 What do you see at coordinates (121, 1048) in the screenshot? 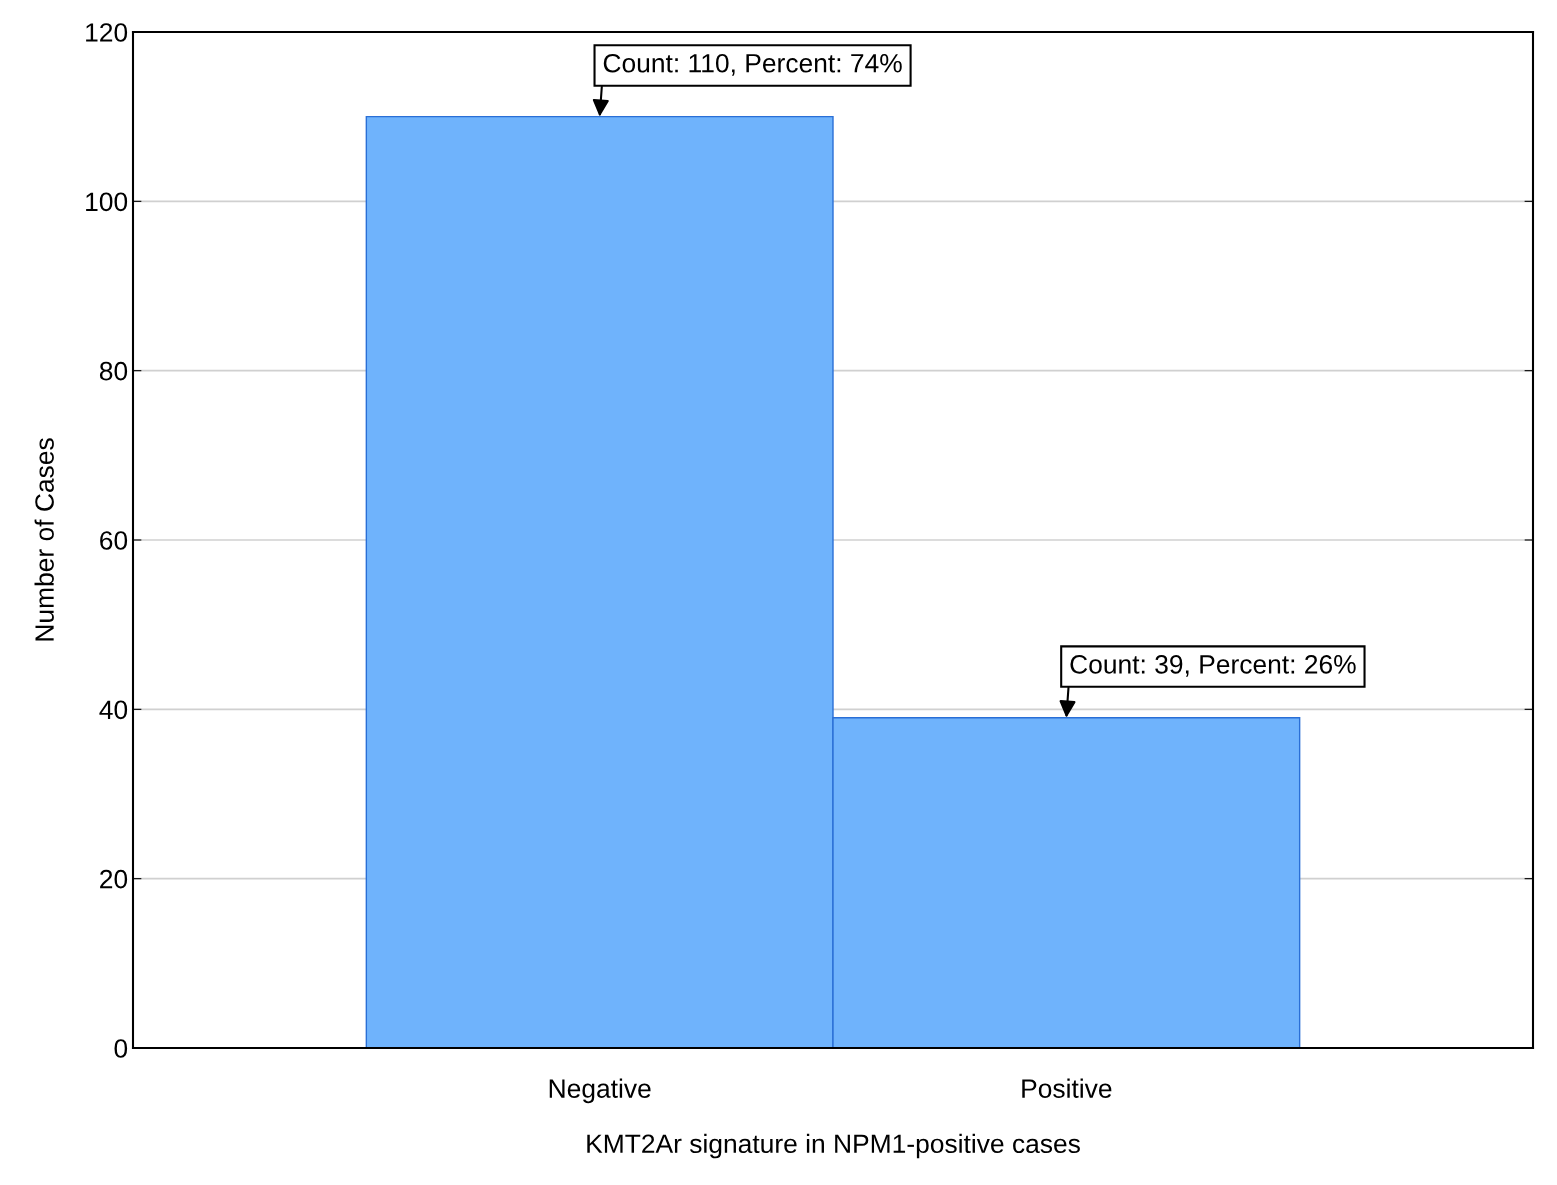
I see `y-tick-label: 0` at bounding box center [121, 1048].